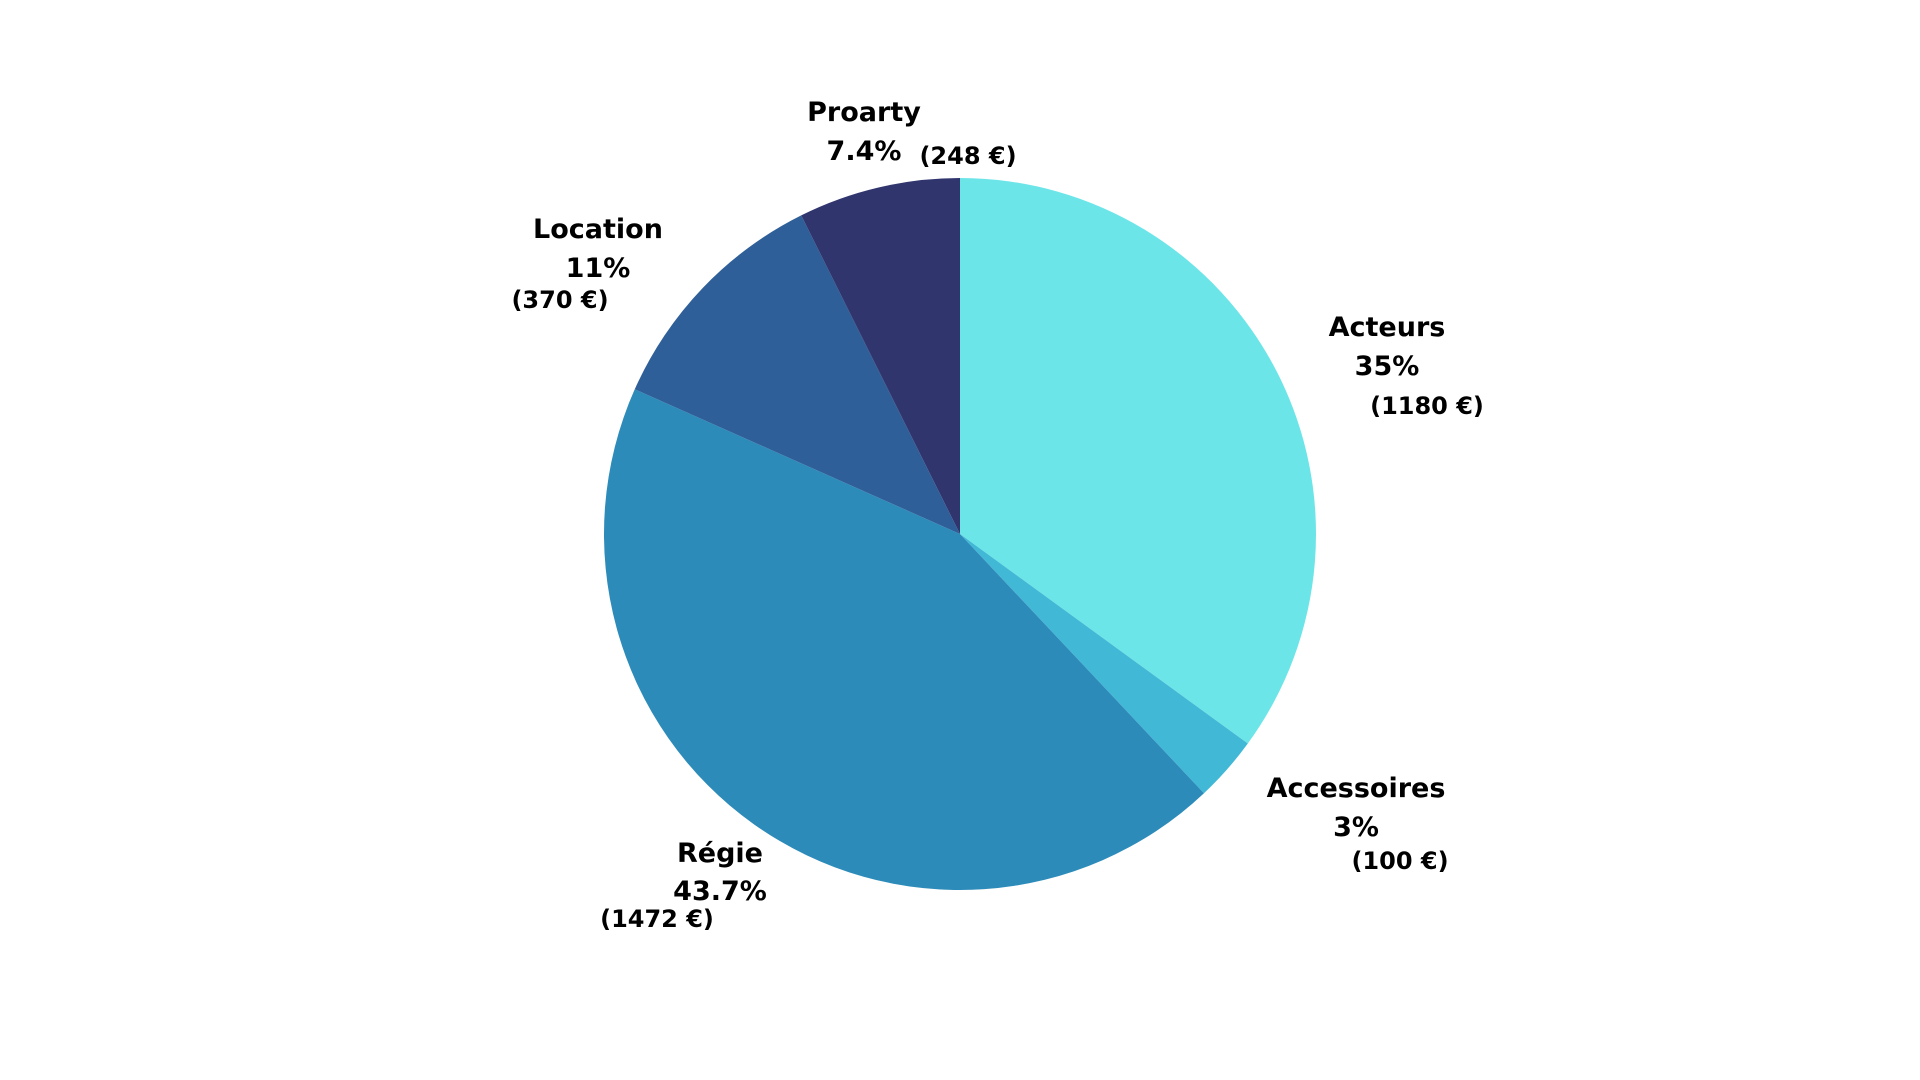 This screenshot has width=1920, height=1080. What do you see at coordinates (1387, 366) in the screenshot?
I see `slice-label-percent-acteurs: 35%` at bounding box center [1387, 366].